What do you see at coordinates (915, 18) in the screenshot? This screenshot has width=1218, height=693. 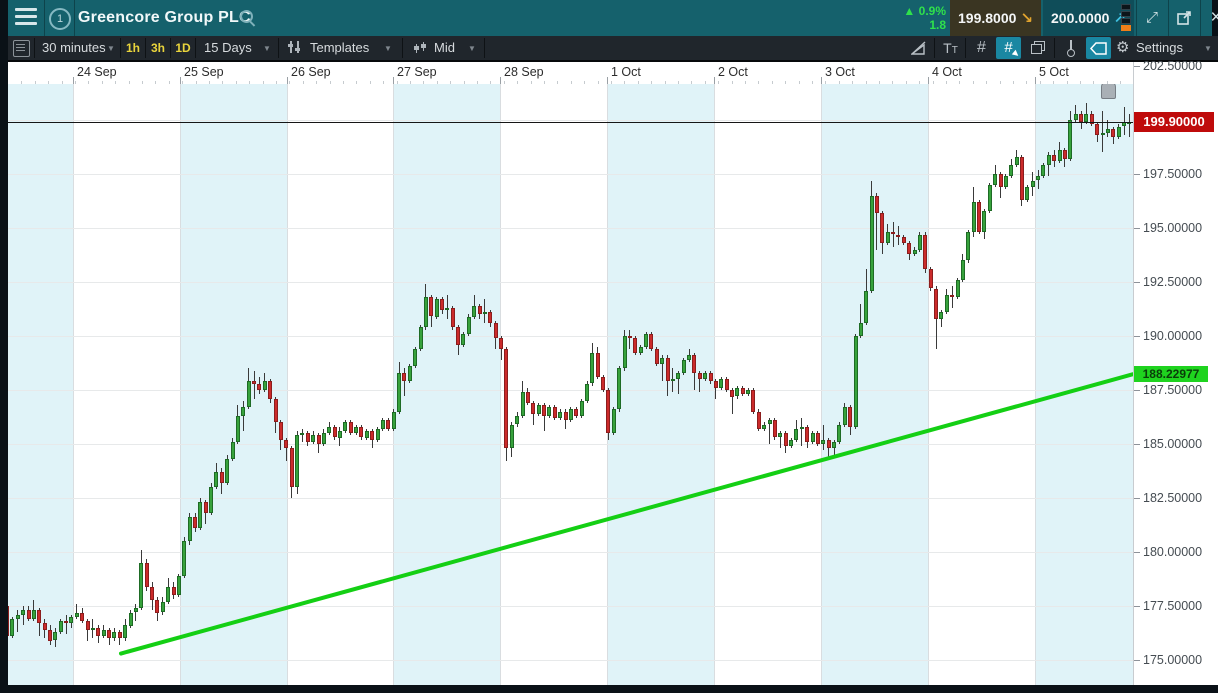 I see `change-readout: ▲ 0.9% 1.8` at bounding box center [915, 18].